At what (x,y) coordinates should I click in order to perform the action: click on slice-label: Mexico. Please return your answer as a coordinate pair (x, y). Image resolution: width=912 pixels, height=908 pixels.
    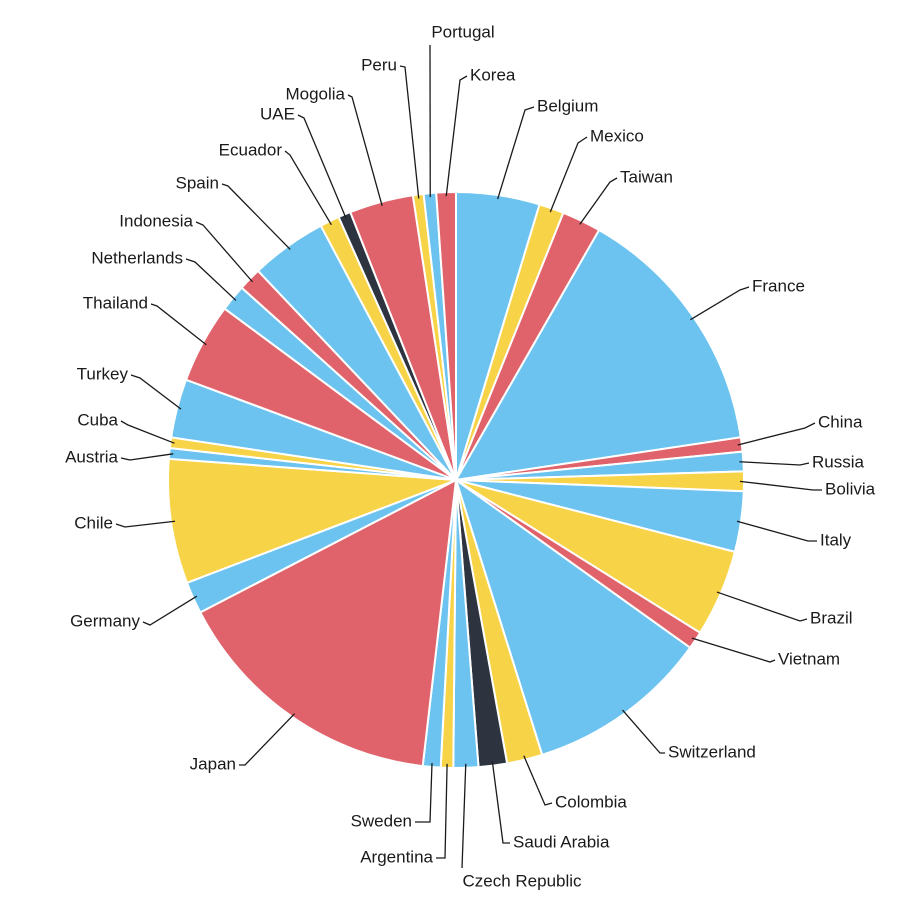
    Looking at the image, I should click on (617, 135).